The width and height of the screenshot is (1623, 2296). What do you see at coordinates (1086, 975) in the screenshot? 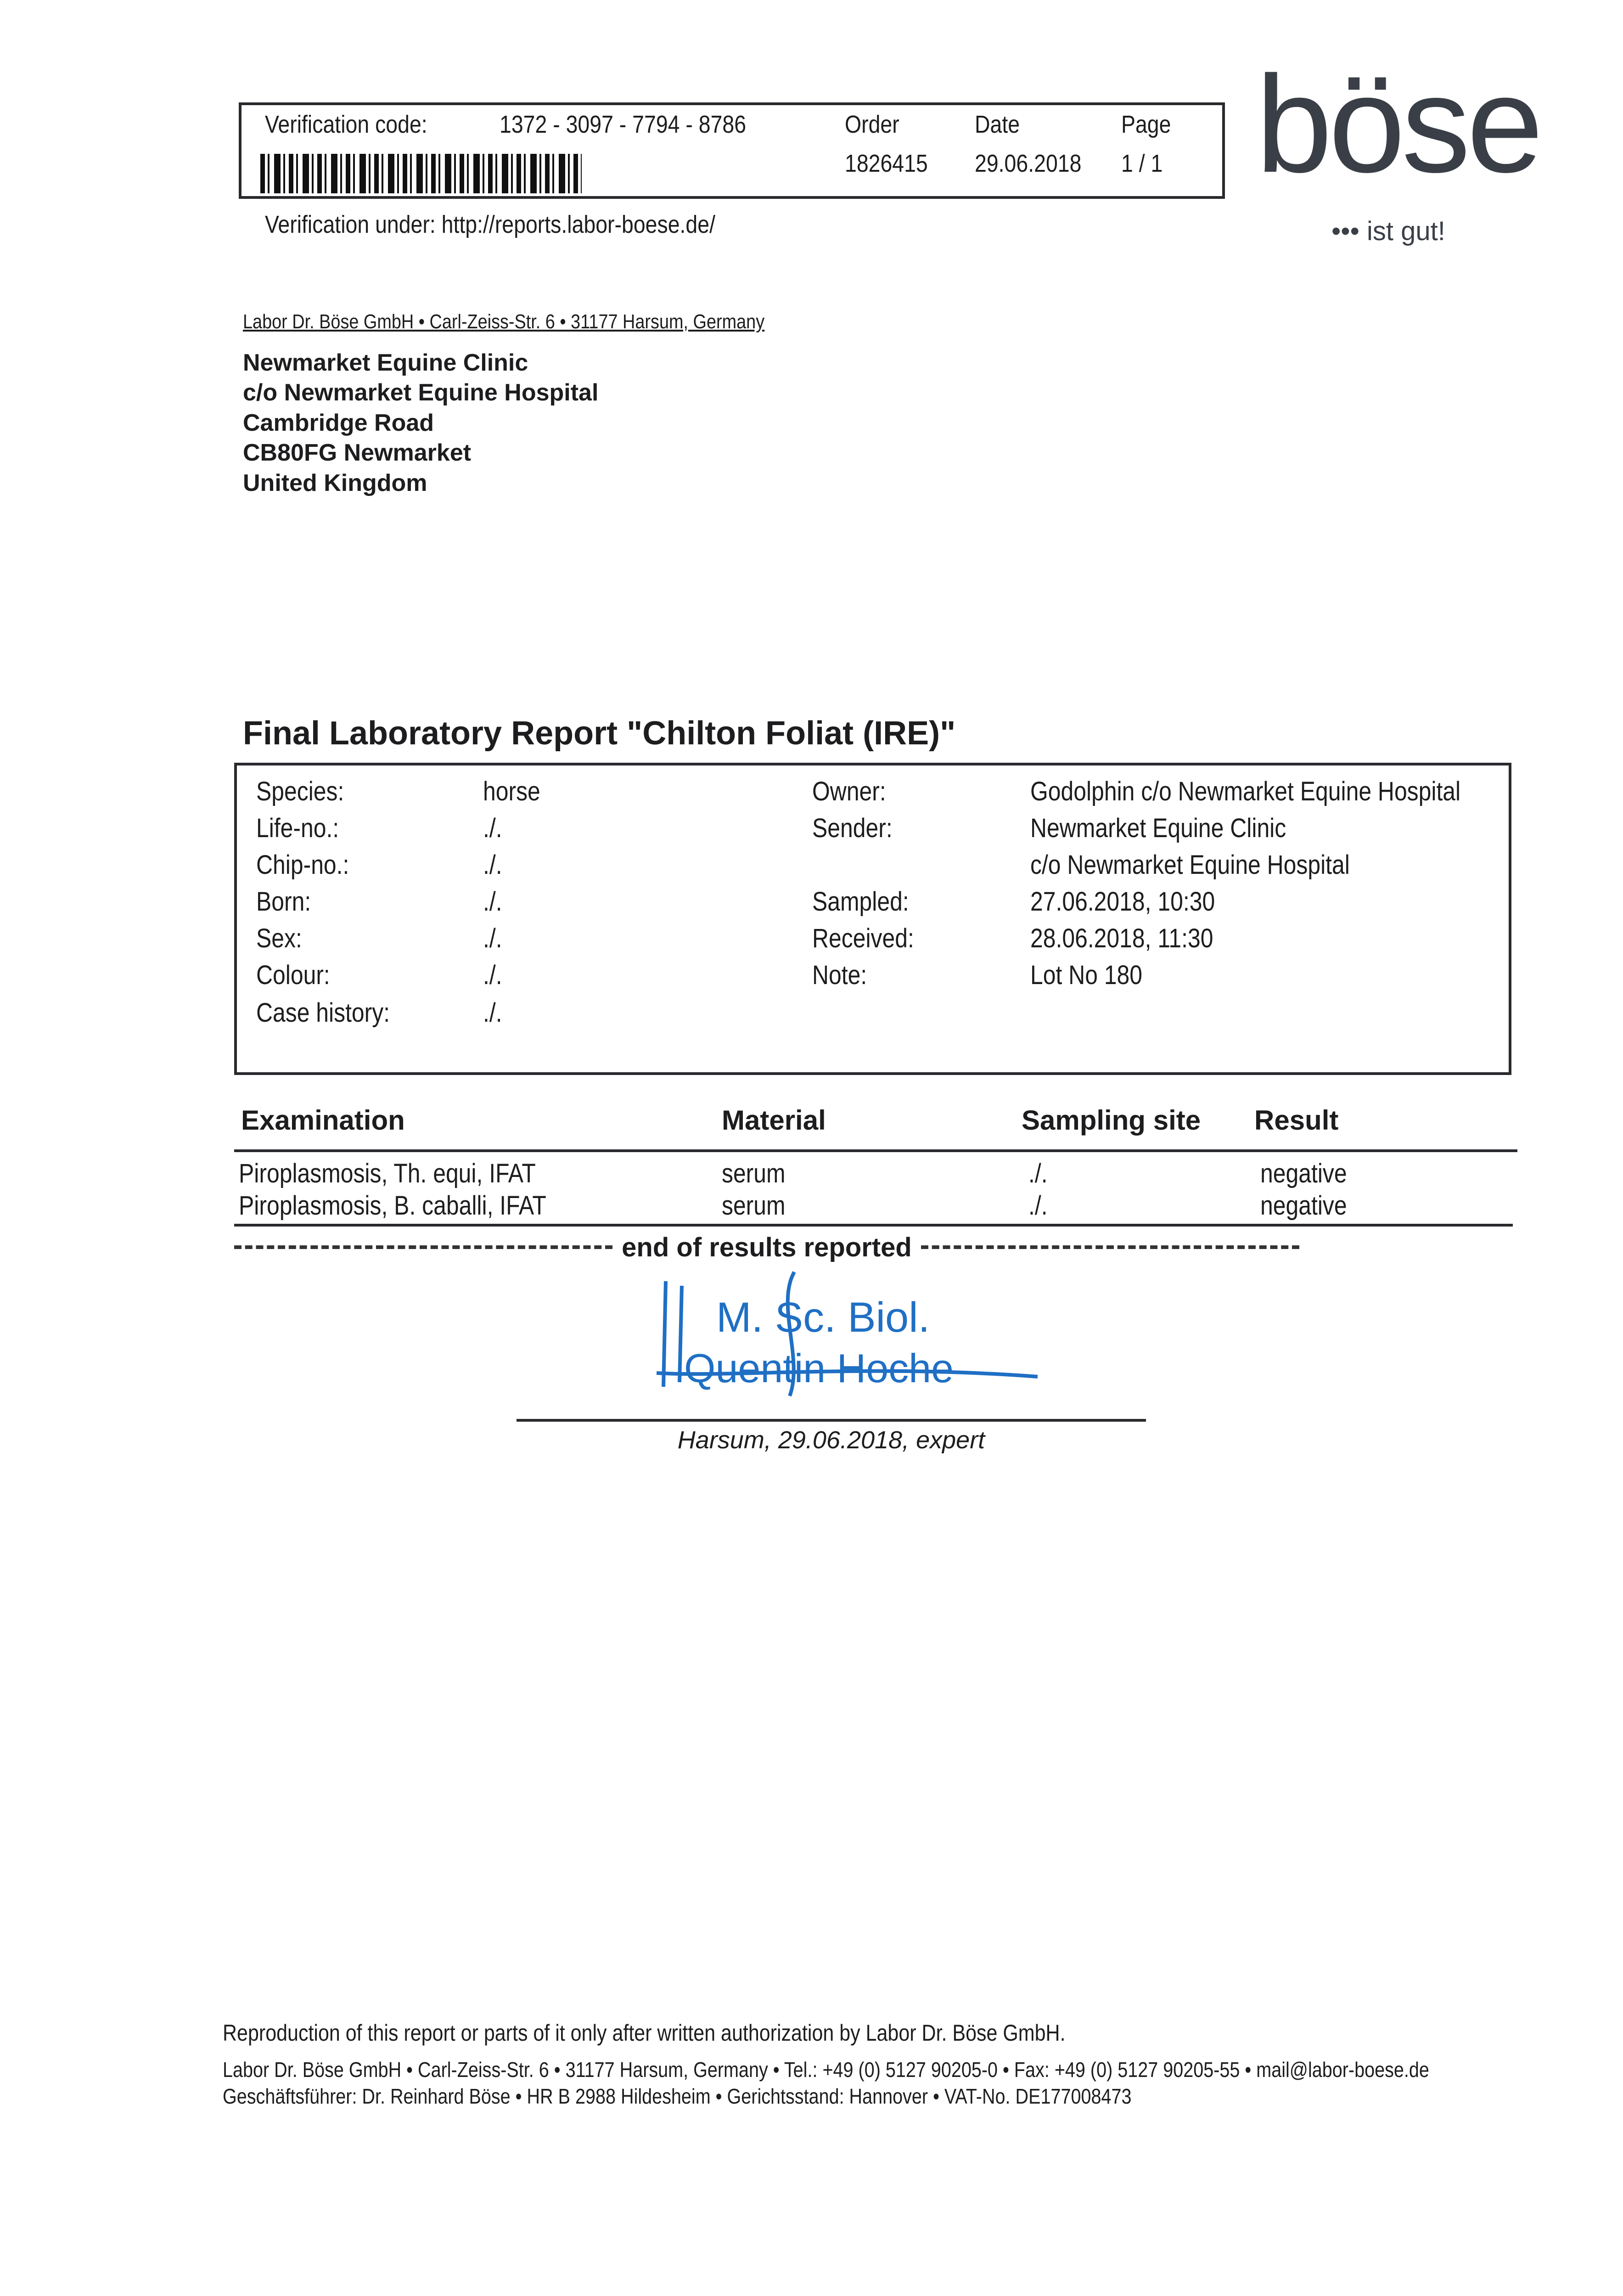
I see `info-value: Lot No 180` at bounding box center [1086, 975].